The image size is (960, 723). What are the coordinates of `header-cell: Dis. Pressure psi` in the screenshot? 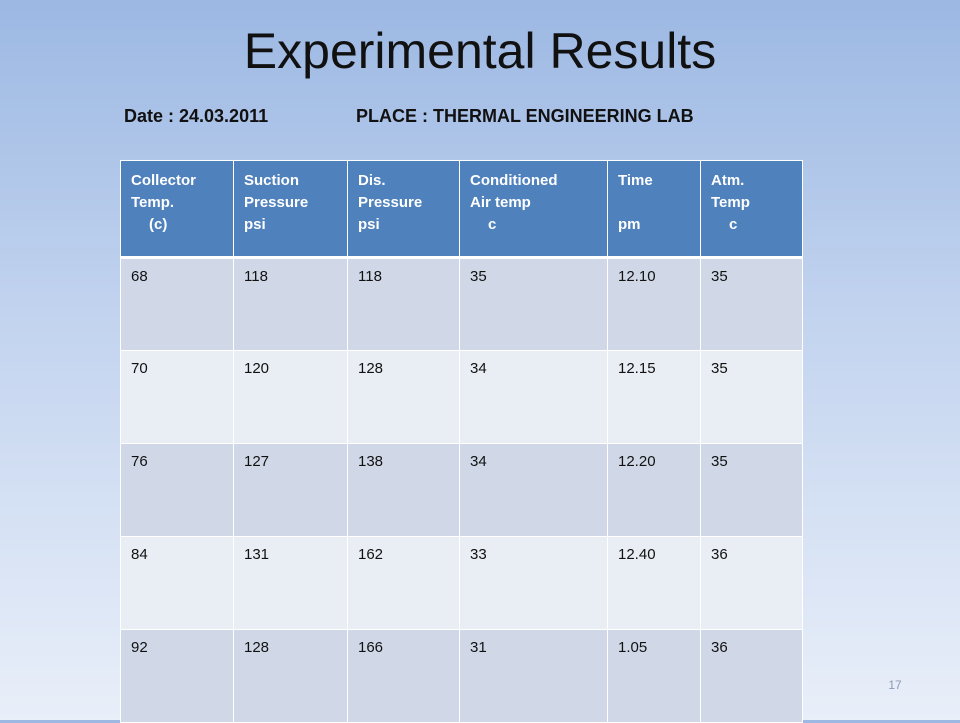 It's located at (403, 209).